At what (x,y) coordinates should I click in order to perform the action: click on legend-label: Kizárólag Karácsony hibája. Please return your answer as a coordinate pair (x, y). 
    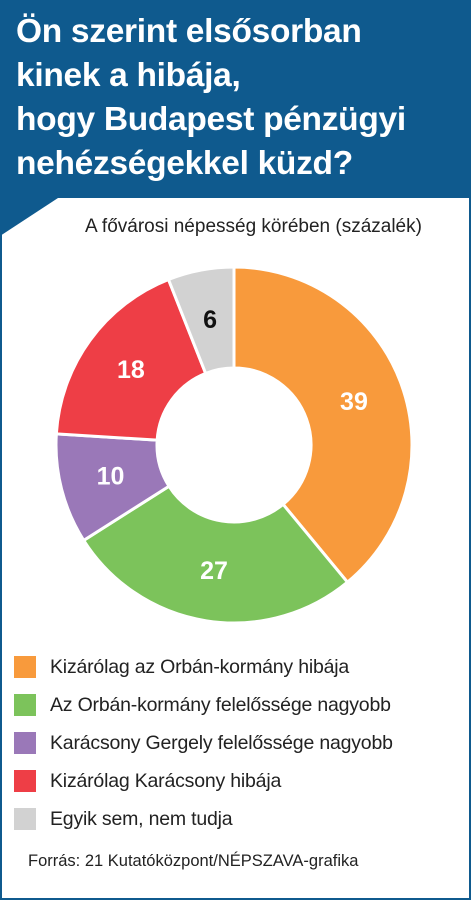
    Looking at the image, I should click on (166, 780).